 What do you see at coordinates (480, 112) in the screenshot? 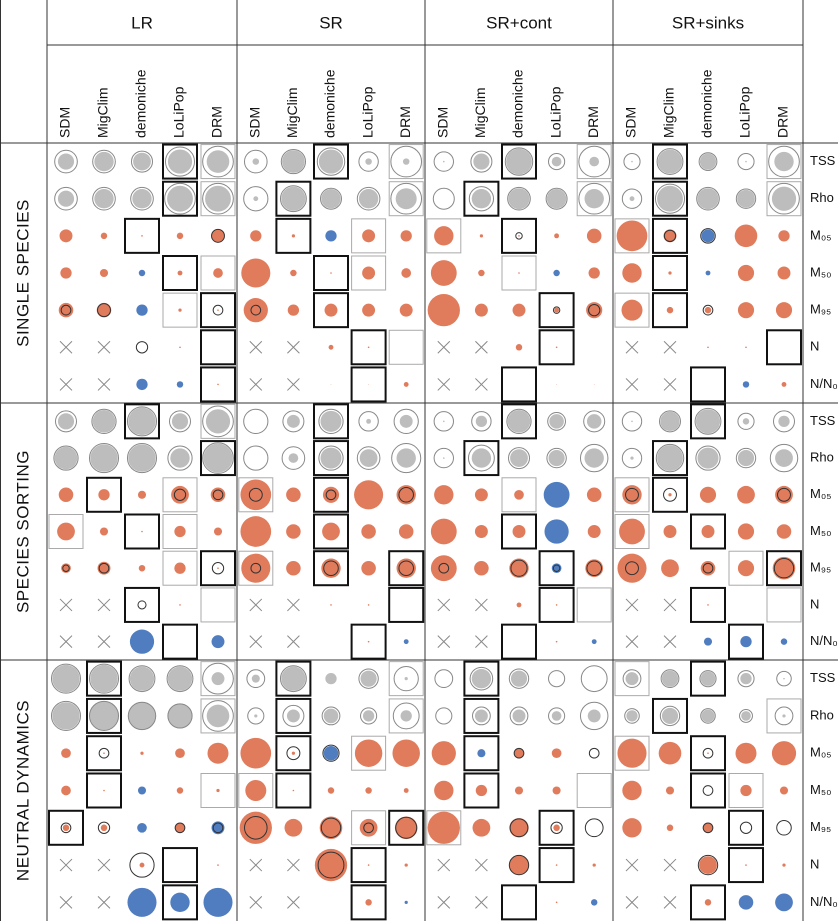
I see `model-label: MigClim` at bounding box center [480, 112].